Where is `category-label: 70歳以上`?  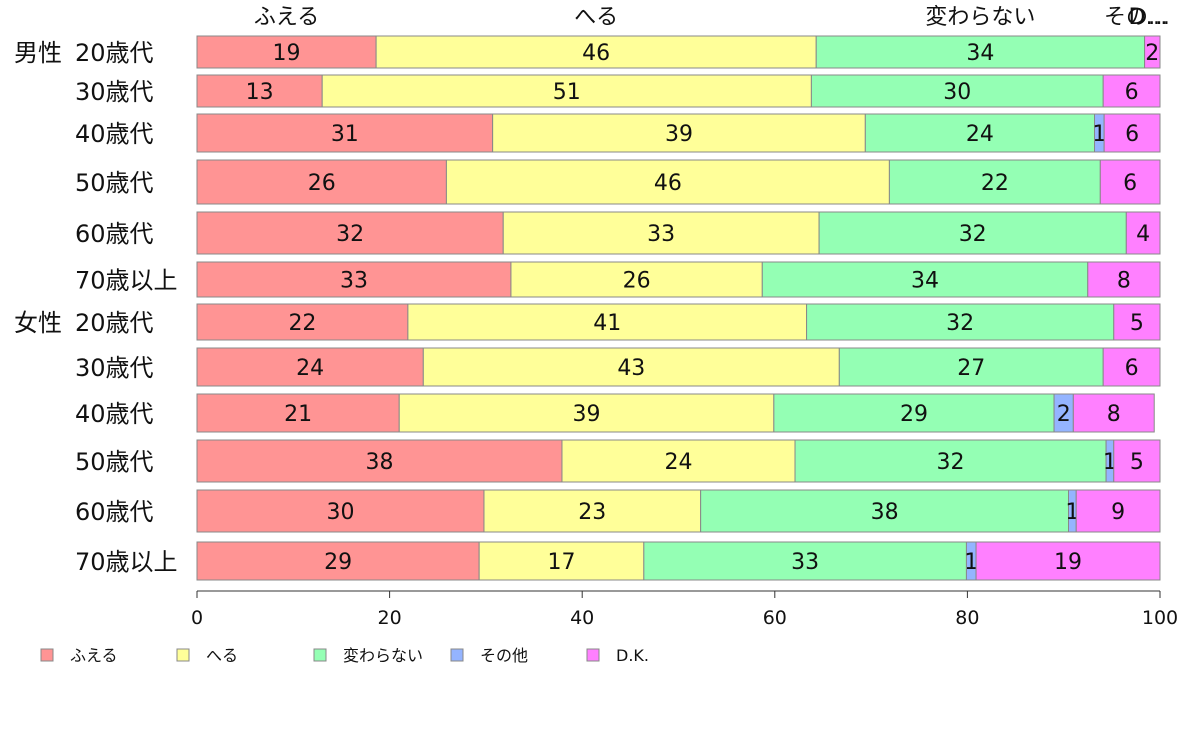 category-label: 70歳以上 is located at coordinates (126, 562).